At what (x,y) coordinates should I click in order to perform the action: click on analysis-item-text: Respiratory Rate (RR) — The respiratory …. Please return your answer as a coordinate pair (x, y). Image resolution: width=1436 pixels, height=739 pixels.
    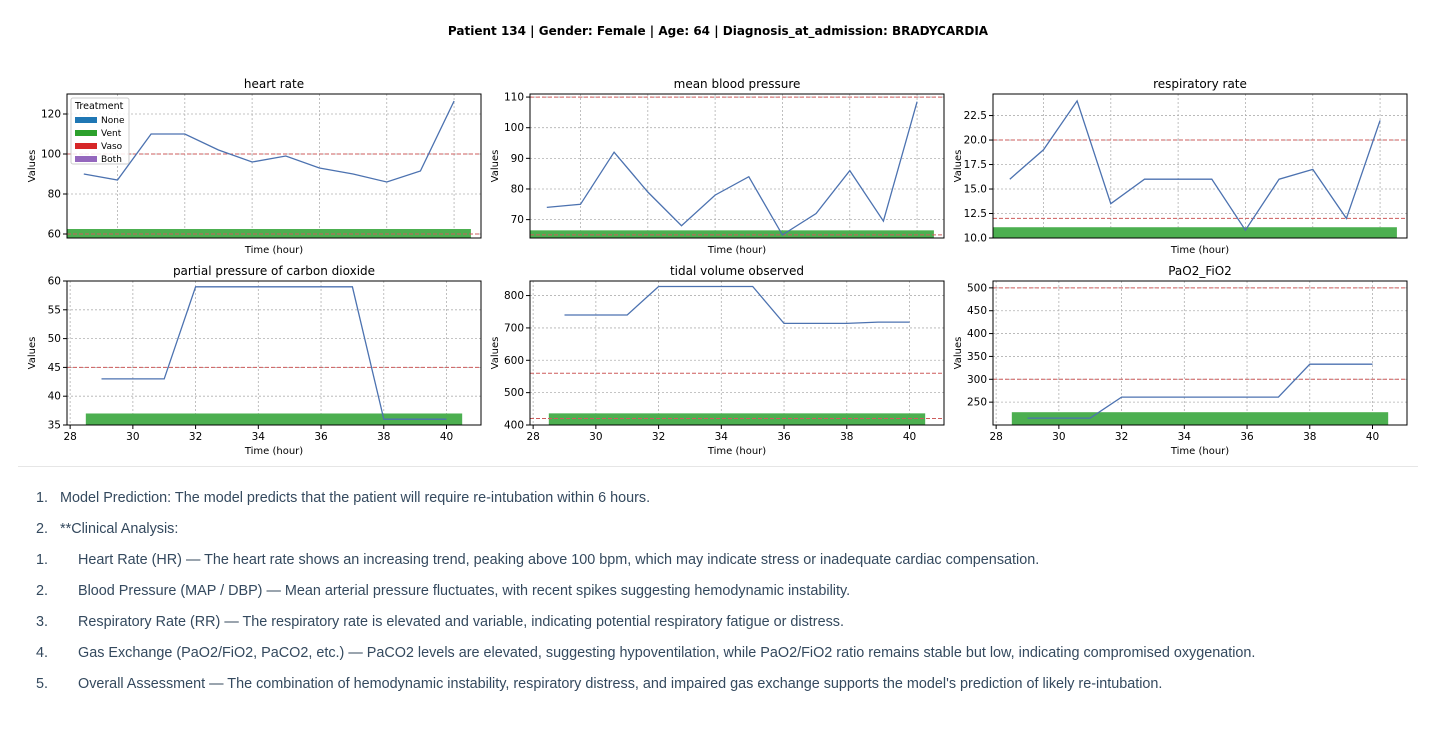
    Looking at the image, I should click on (461, 622).